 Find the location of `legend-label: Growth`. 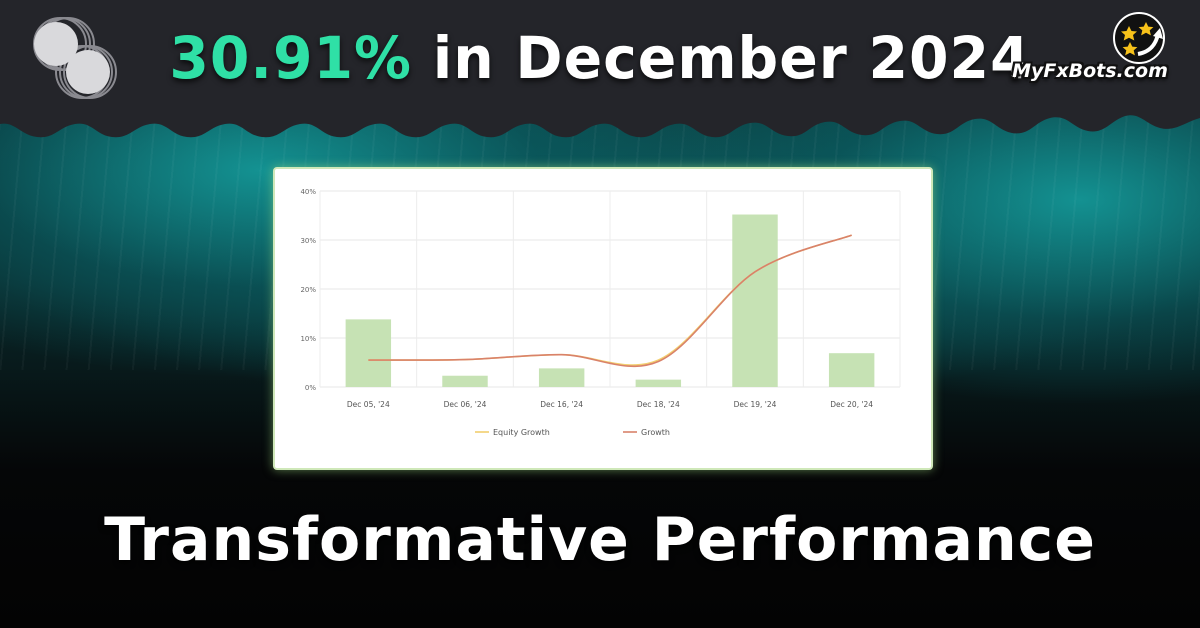

legend-label: Growth is located at coordinates (655, 432).